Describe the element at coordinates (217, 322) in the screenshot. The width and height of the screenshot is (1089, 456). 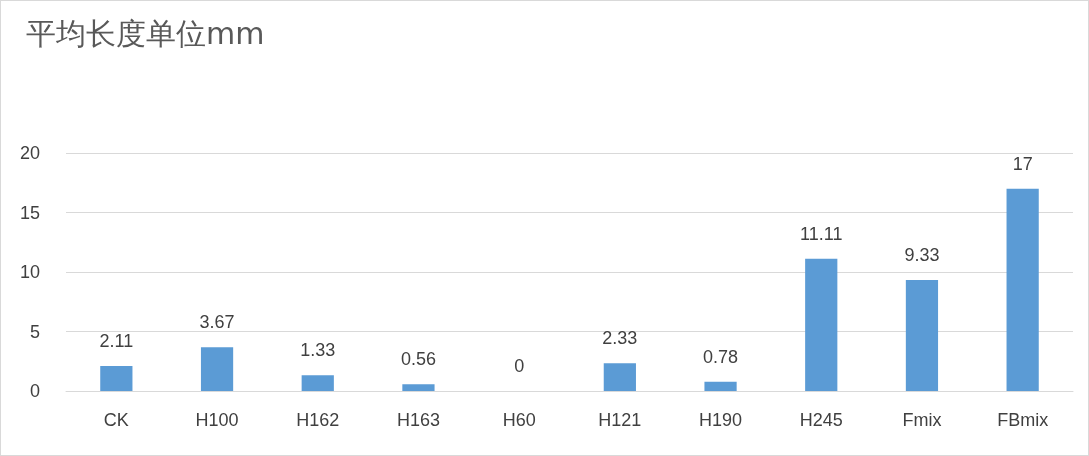
I see `data-label: 3.67` at that location.